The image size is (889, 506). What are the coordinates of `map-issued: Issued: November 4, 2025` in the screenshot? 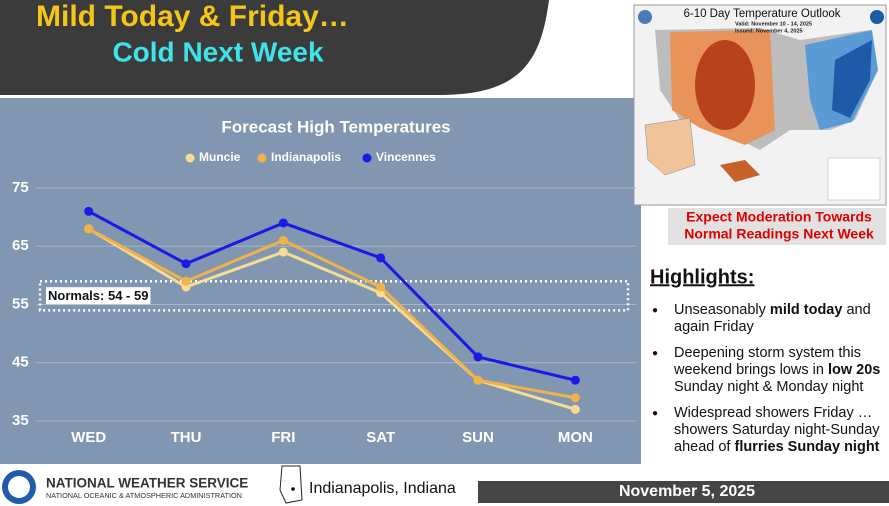 It's located at (769, 31).